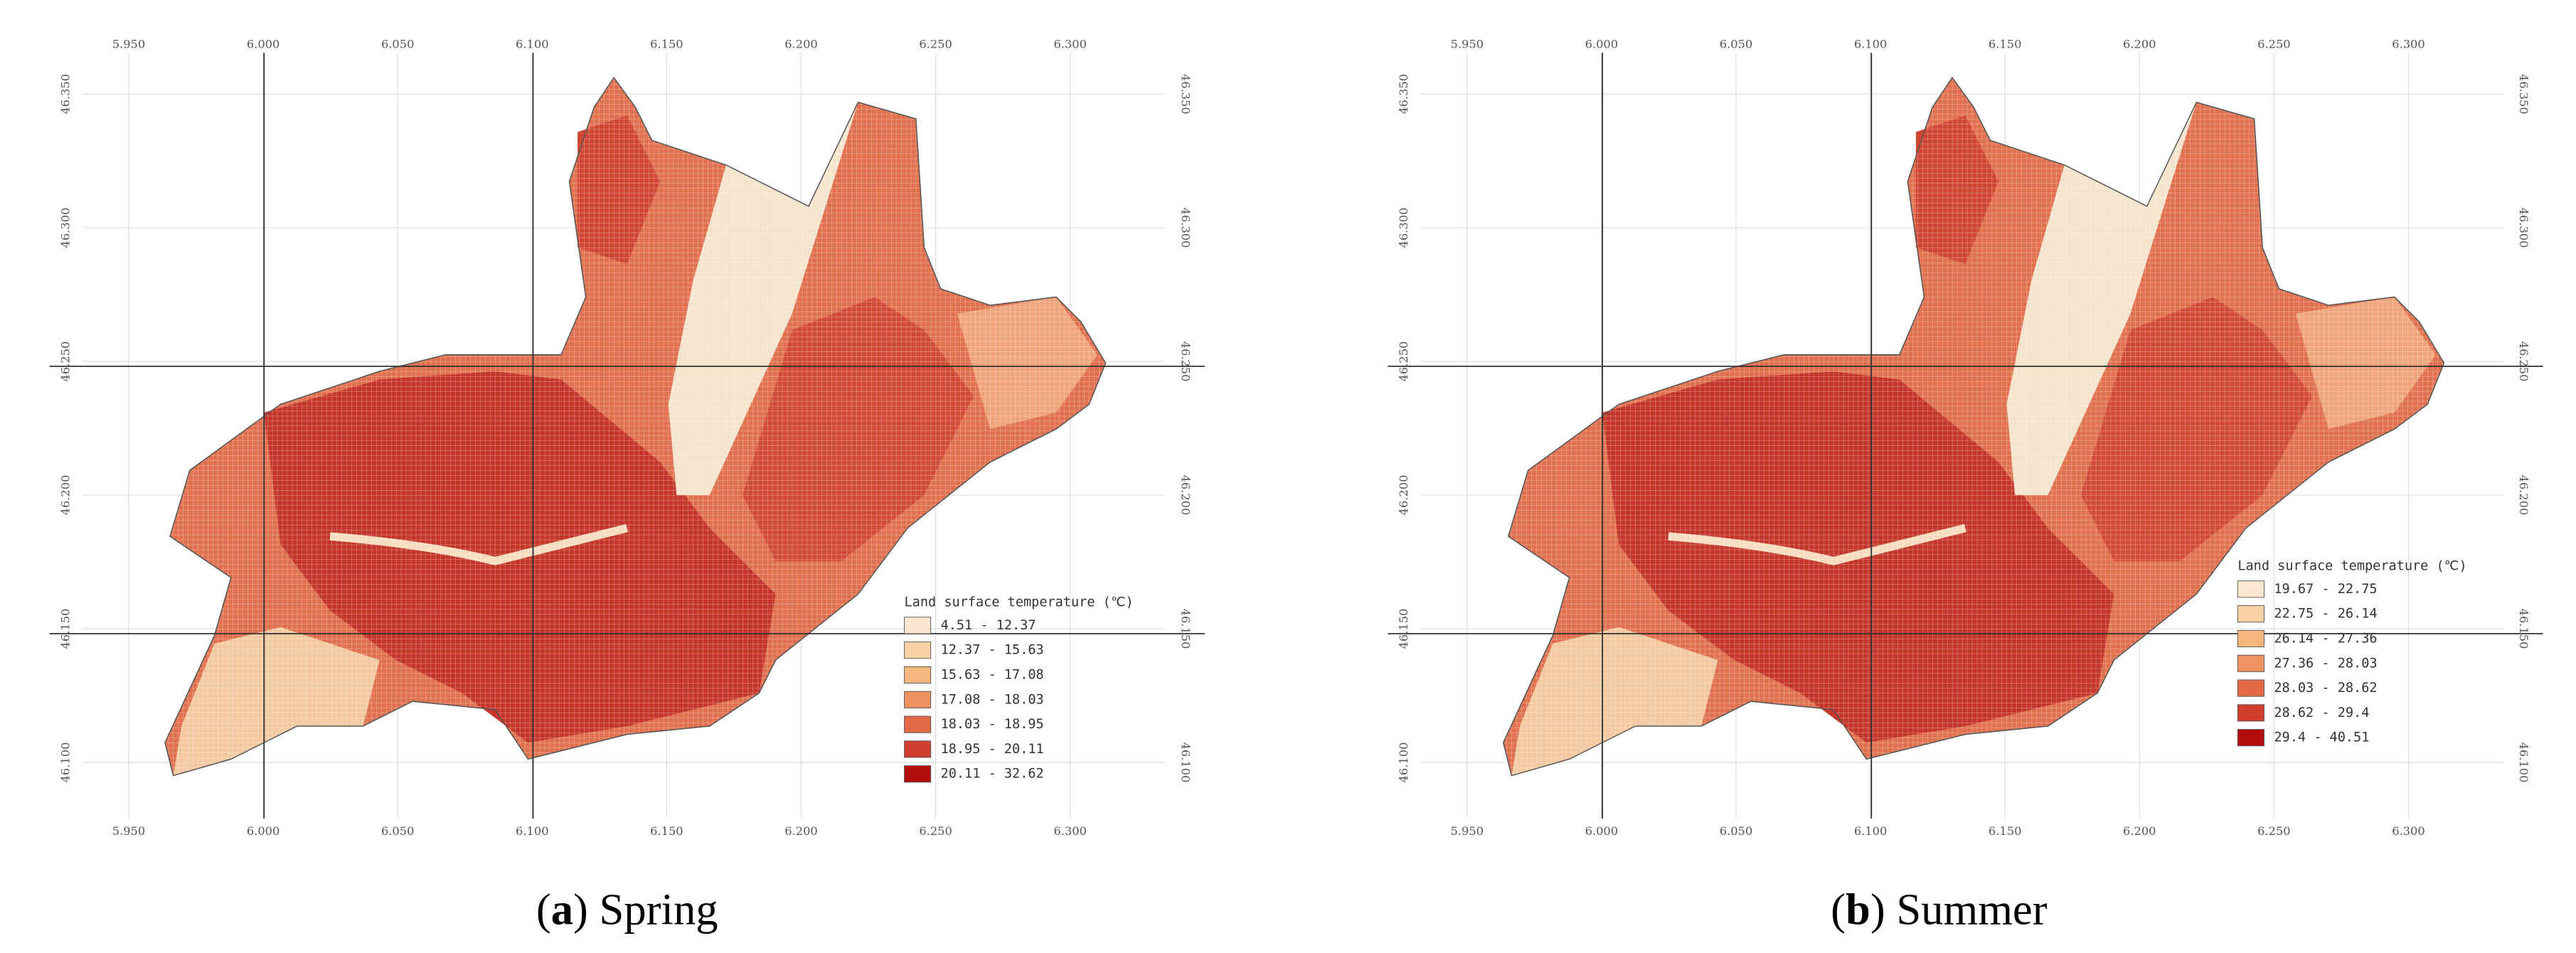  Describe the element at coordinates (992, 651) in the screenshot. I see `legend-label: 12.37 - 15.63` at that location.